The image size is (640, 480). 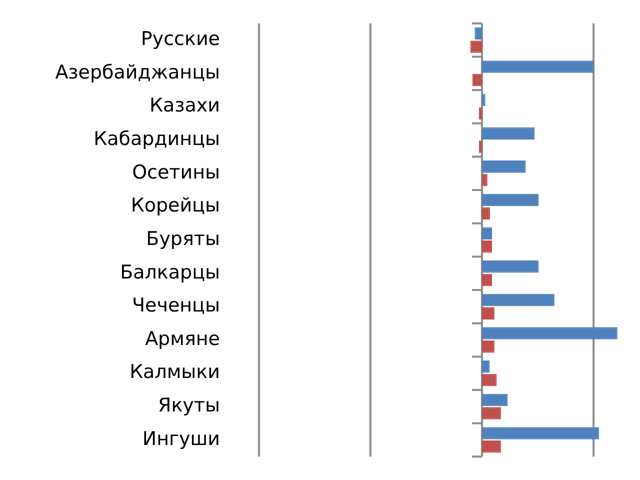 What do you see at coordinates (157, 139) in the screenshot?
I see `y-tick-label: Кабардинцы` at bounding box center [157, 139].